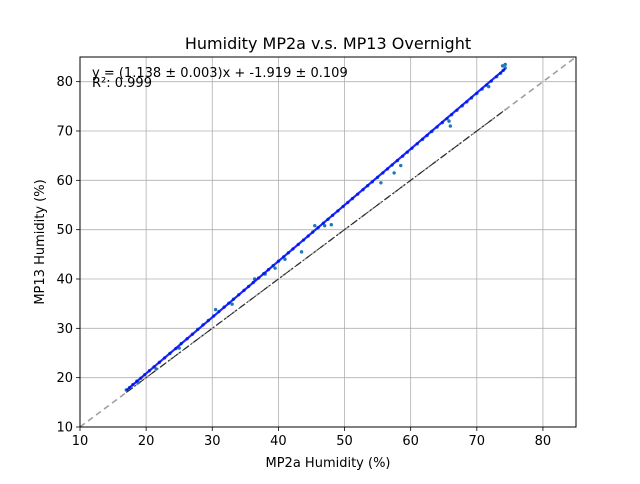  I want to click on y-axis-ticks: 10 20 30 40 50 60 70 80, so click(68, 255).